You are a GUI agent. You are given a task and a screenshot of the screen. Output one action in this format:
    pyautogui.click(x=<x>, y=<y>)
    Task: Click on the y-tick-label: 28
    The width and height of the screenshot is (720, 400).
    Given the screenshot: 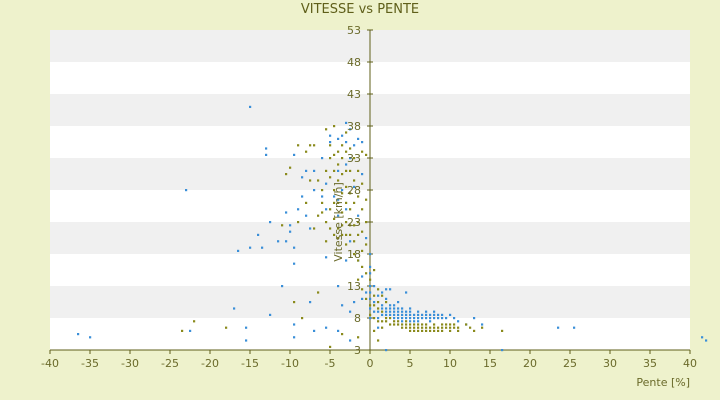 What is the action you would take?
    pyautogui.click(x=354, y=190)
    